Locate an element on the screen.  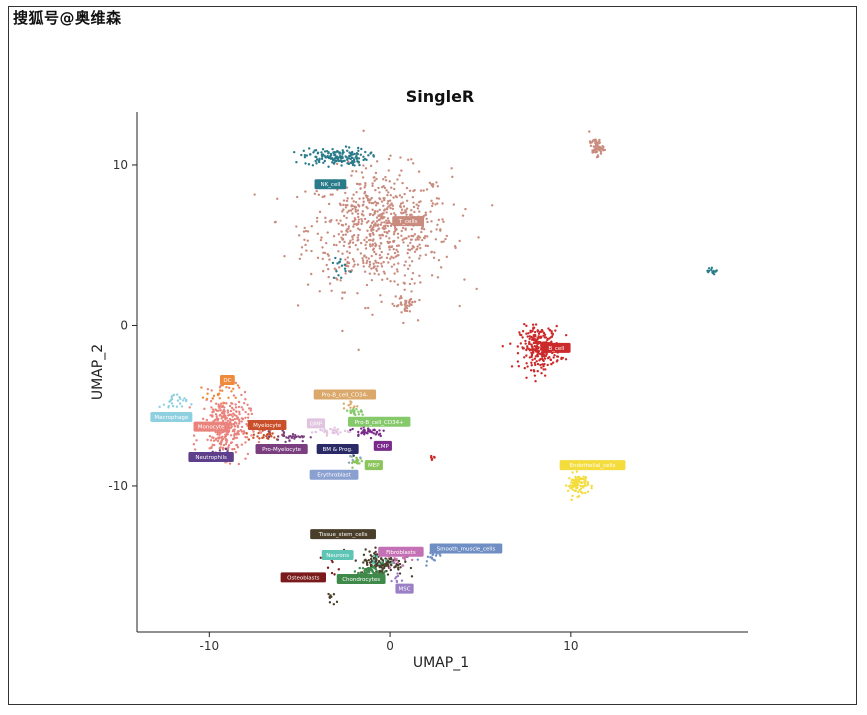
cluster-label-text: BM & Prog. is located at coordinates (338, 450).